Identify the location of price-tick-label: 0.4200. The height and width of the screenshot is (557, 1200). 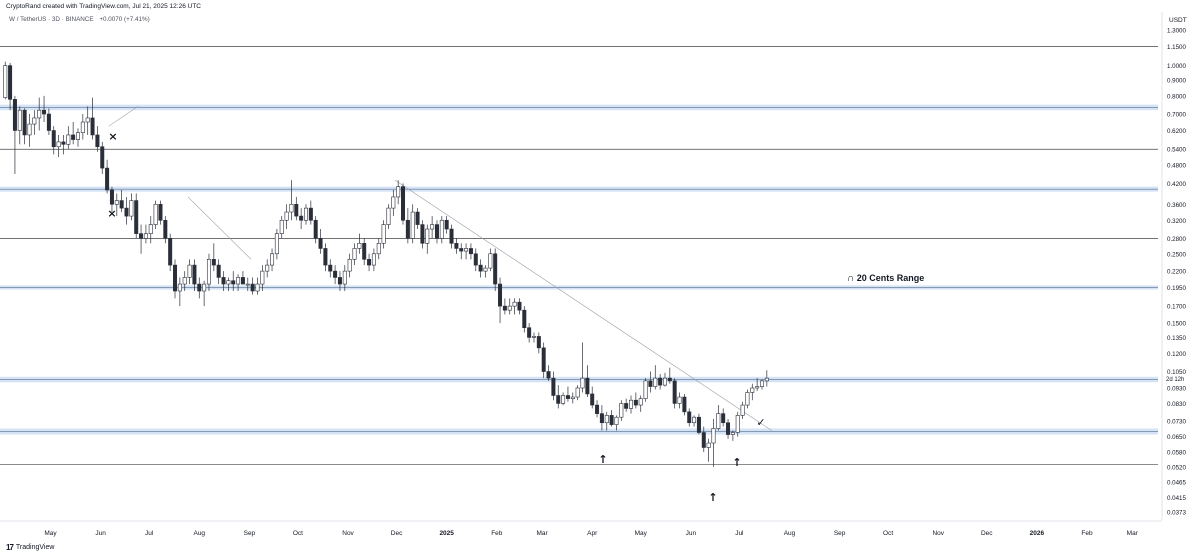
(1176, 184).